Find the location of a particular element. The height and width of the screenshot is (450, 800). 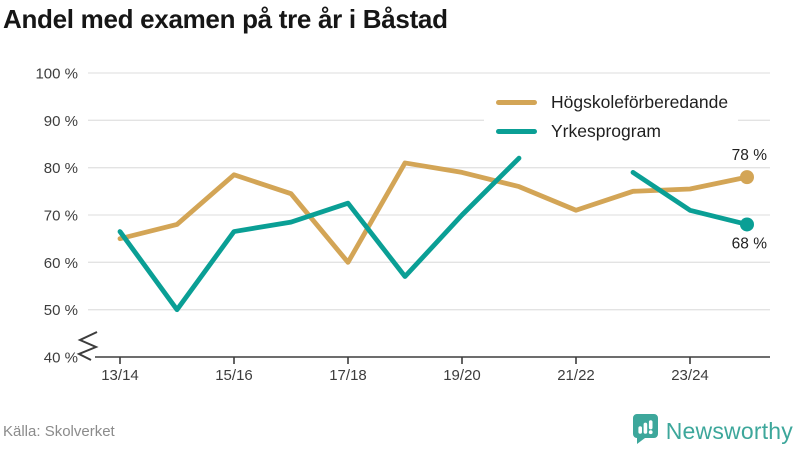

legend-item-yrkesprogram: Yrkesprogram is located at coordinates (612, 131).